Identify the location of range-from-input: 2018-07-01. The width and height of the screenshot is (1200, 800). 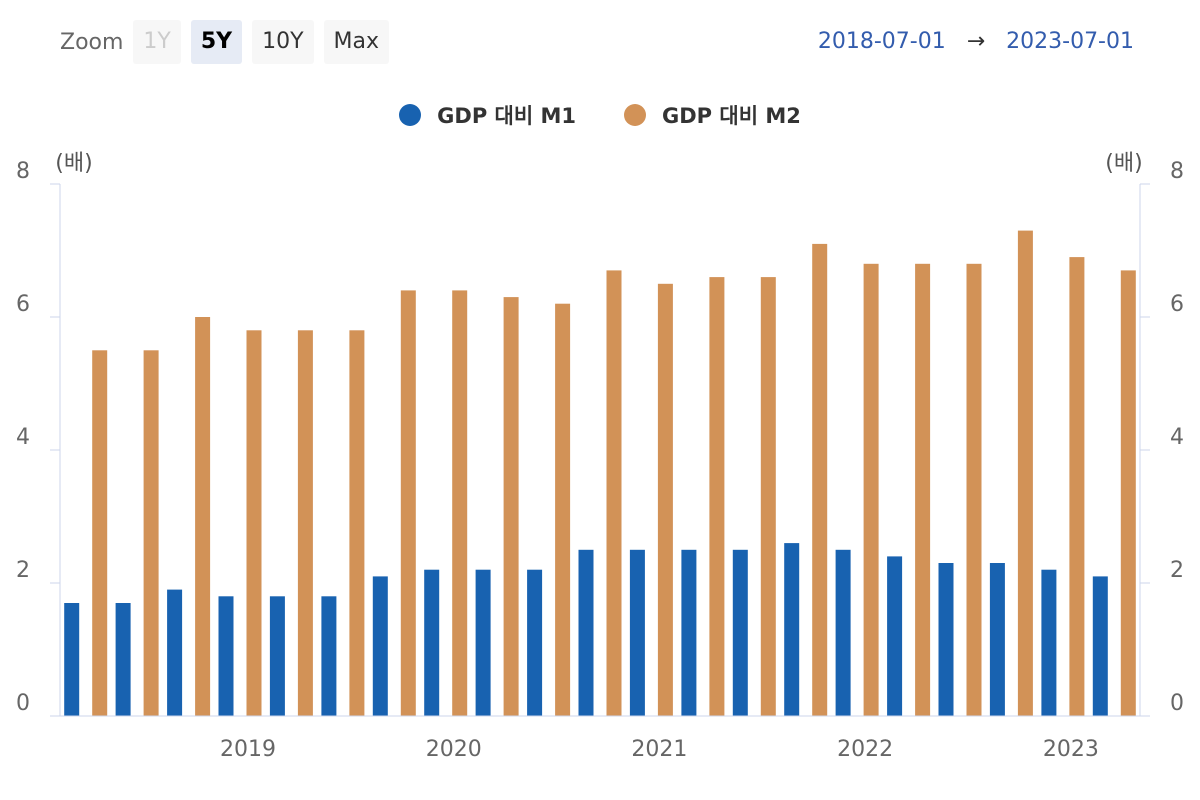
(881, 41).